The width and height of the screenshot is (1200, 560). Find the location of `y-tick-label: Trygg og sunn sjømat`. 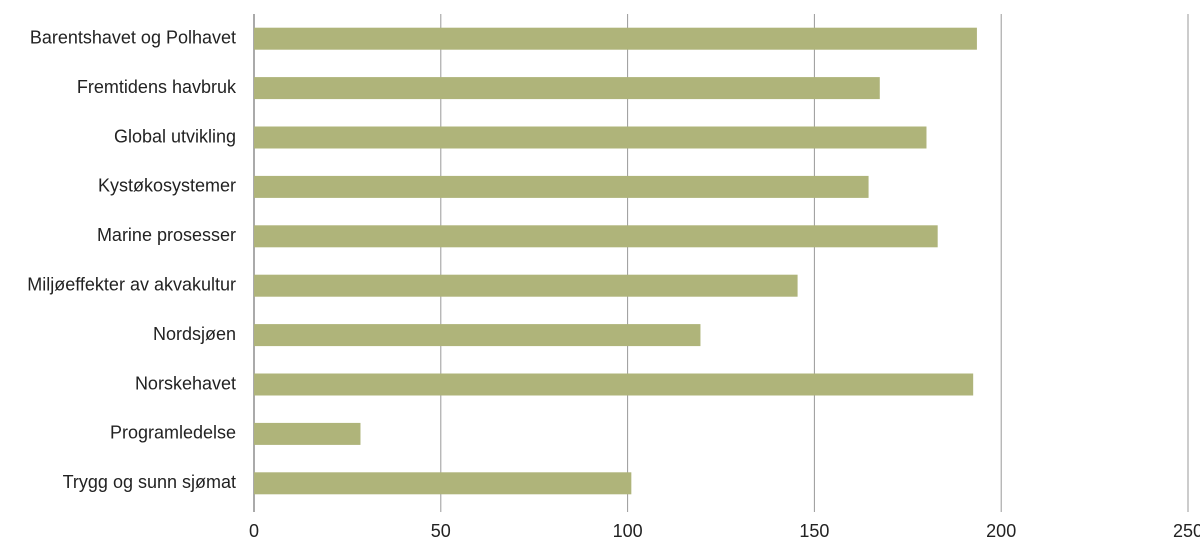

y-tick-label: Trygg og sunn sjømat is located at coordinates (149, 482).